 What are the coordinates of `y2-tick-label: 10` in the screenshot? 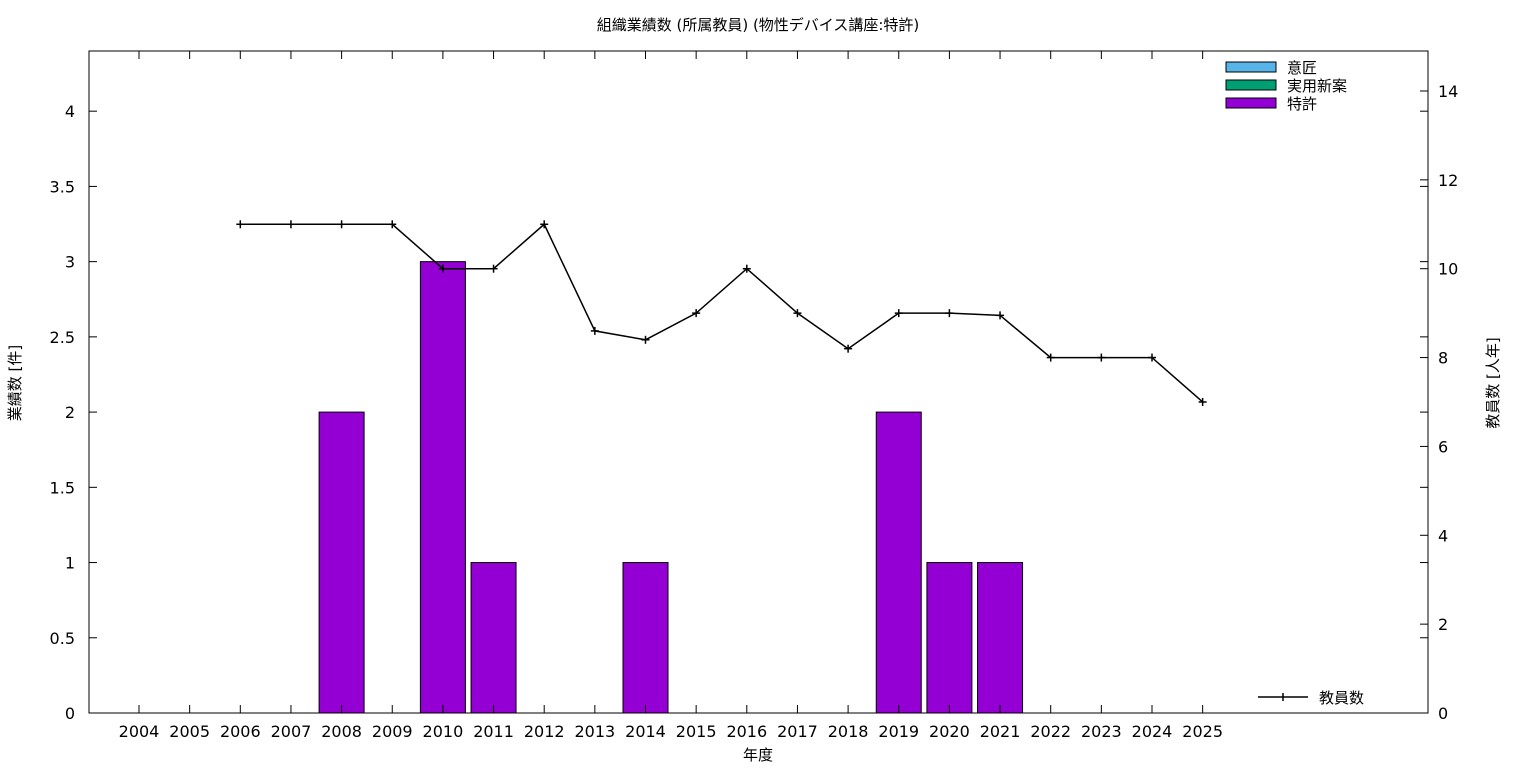 It's located at (1448, 269).